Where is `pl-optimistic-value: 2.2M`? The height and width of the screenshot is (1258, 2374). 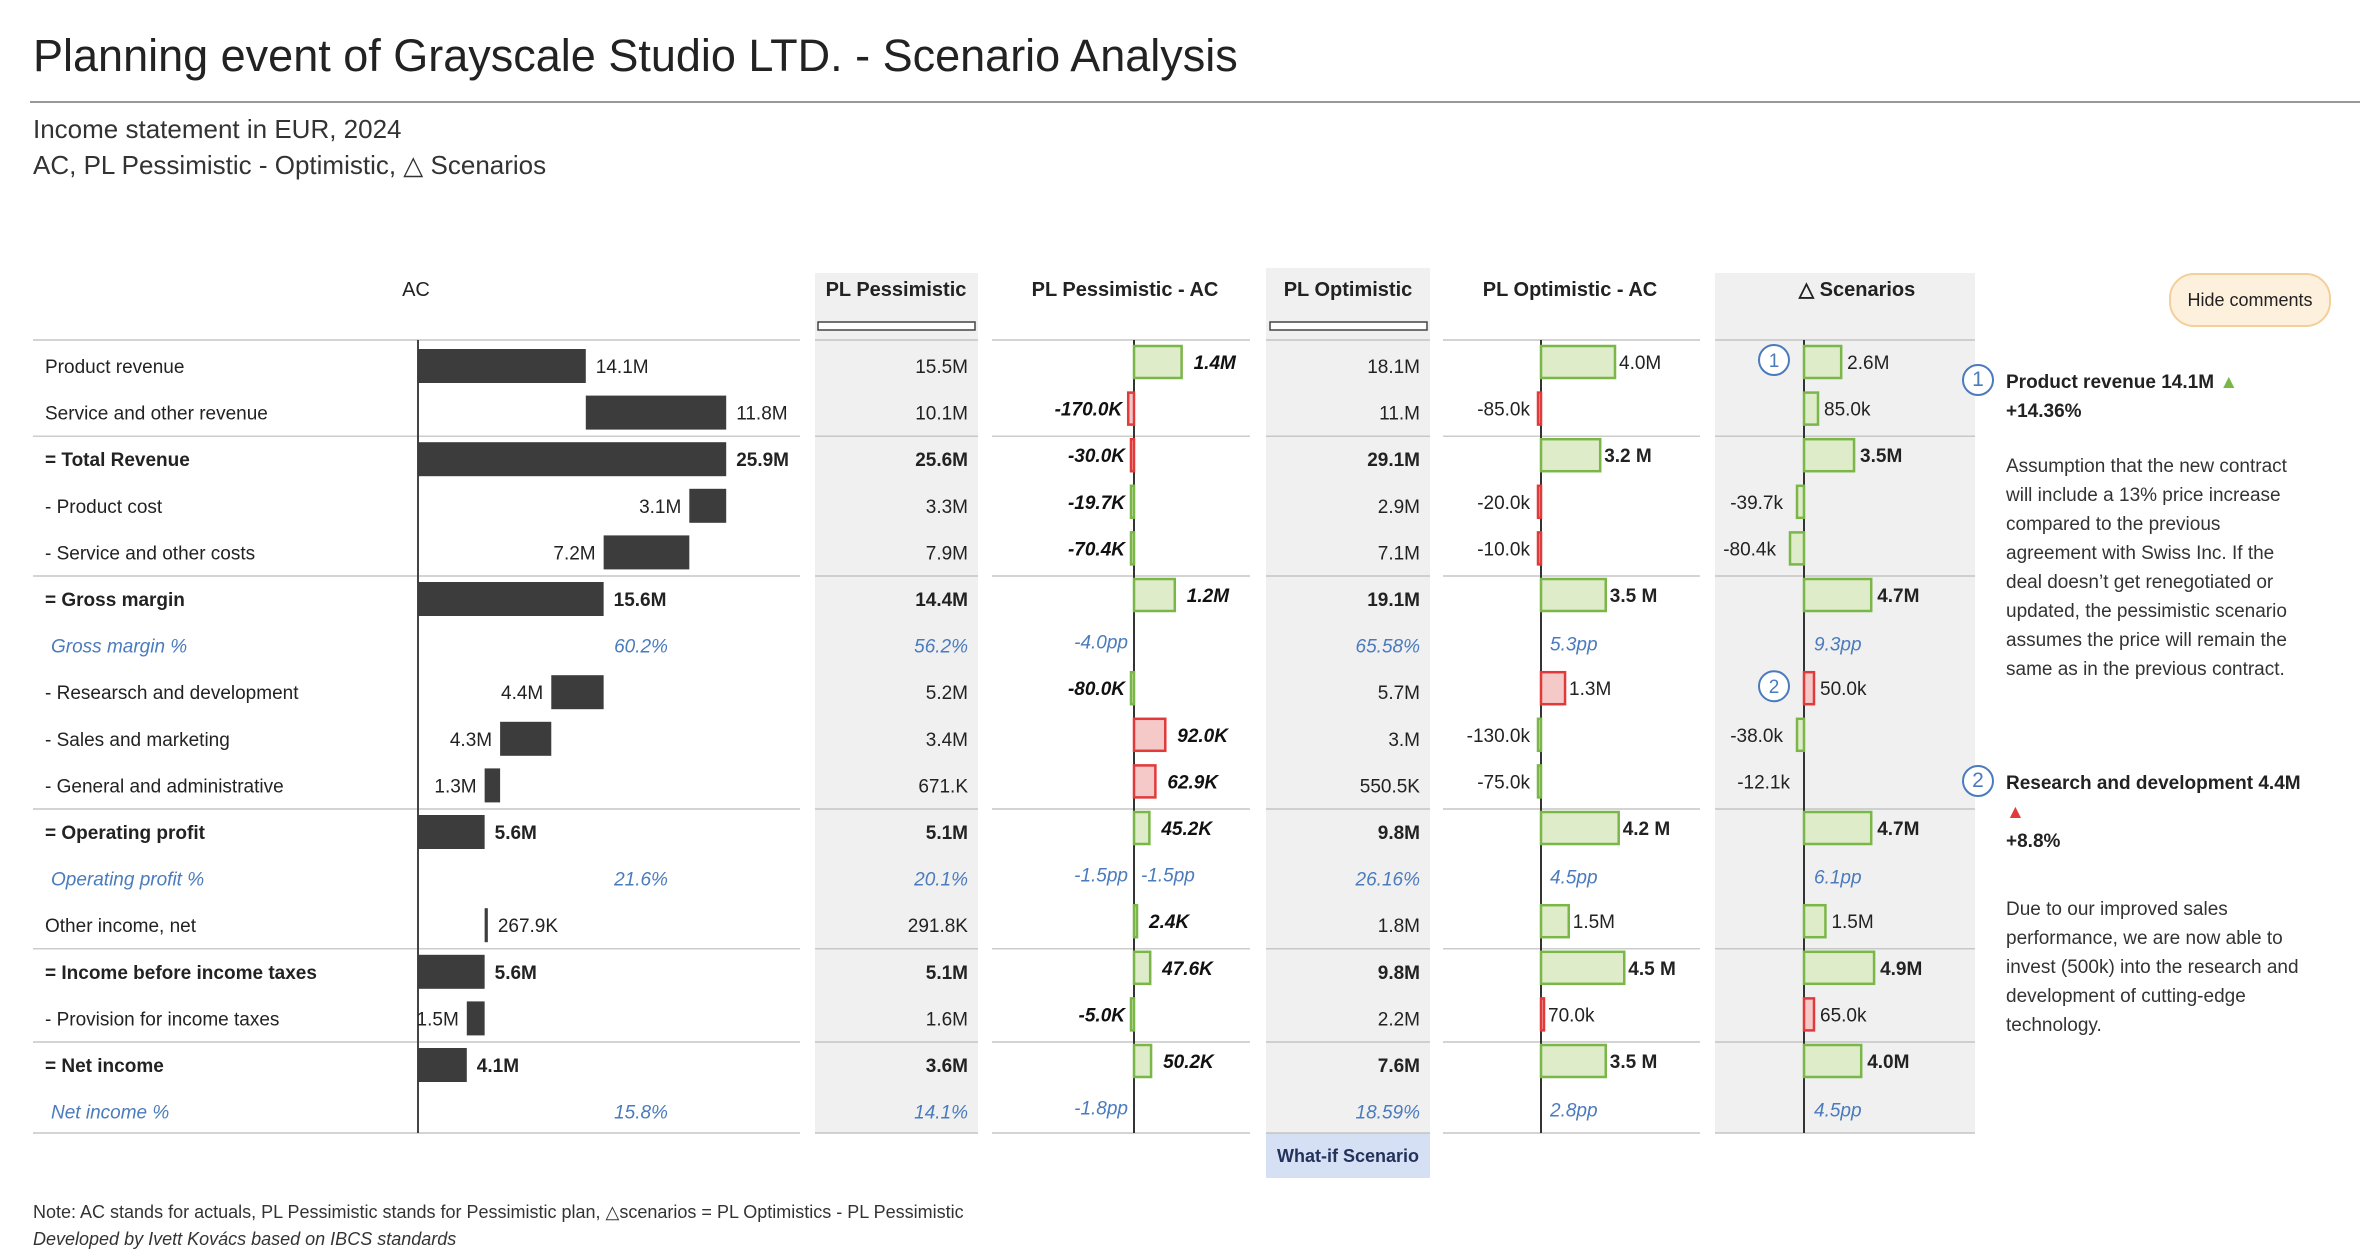 pl-optimistic-value: 2.2M is located at coordinates (1399, 1019).